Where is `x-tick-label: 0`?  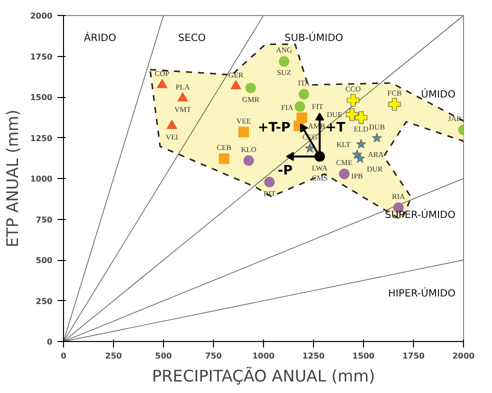
x-tick-label: 0 is located at coordinates (63, 356).